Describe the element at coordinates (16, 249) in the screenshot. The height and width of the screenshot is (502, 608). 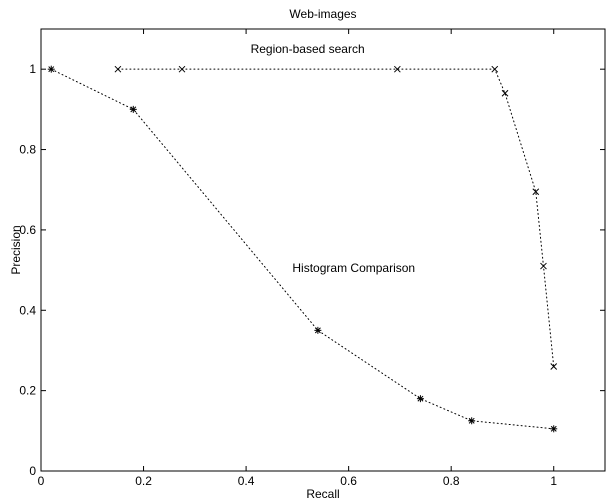
I see `y-axis-label: Precision` at that location.